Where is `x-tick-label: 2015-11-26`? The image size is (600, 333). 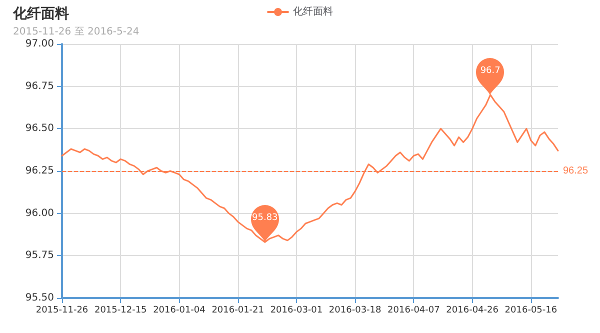
x-tick-label: 2015-11-26 is located at coordinates (62, 311).